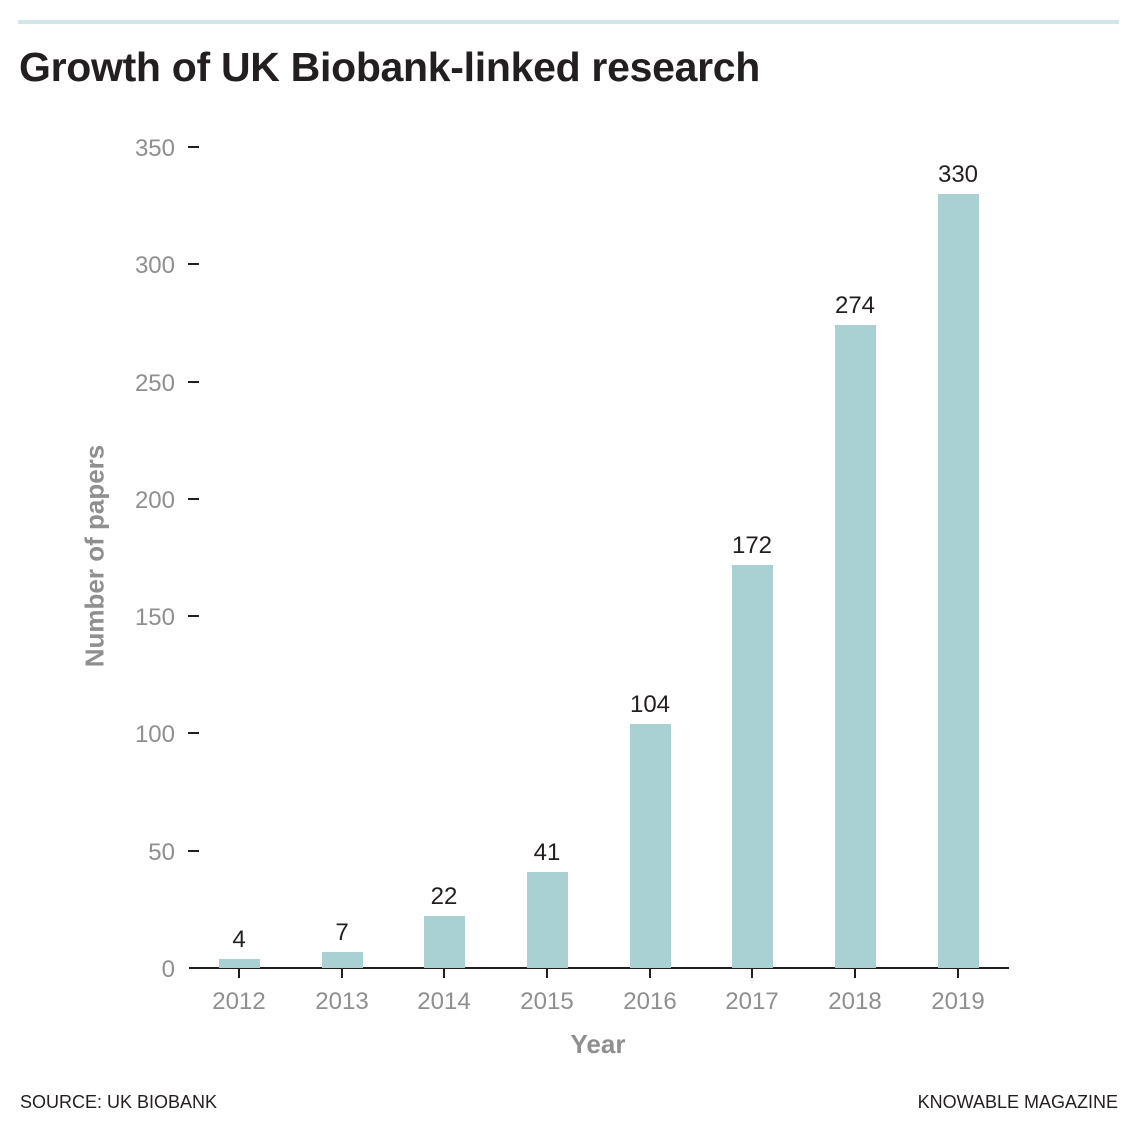  Describe the element at coordinates (855, 646) in the screenshot. I see `bar-2018` at that location.